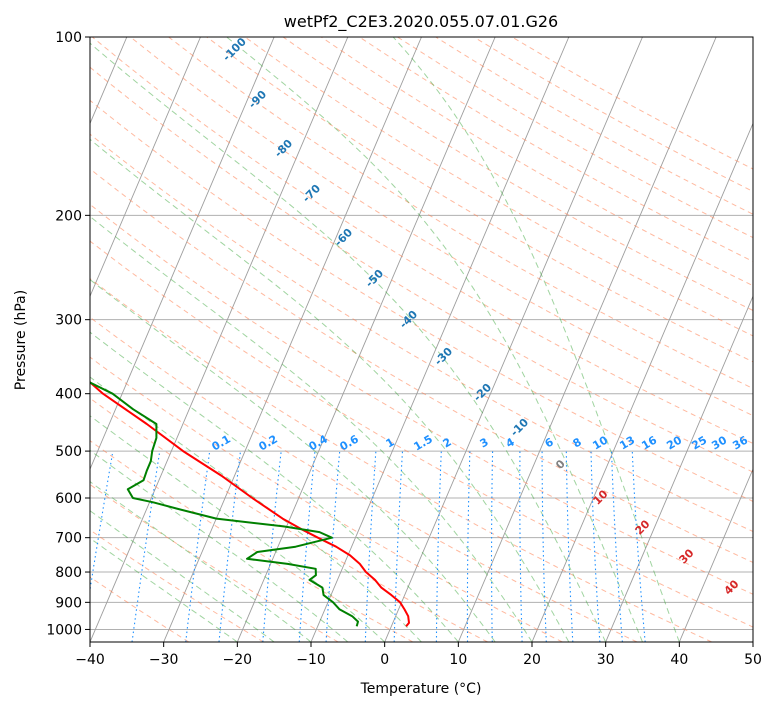  What do you see at coordinates (68, 603) in the screenshot?
I see `y-tick-label: 900` at bounding box center [68, 603].